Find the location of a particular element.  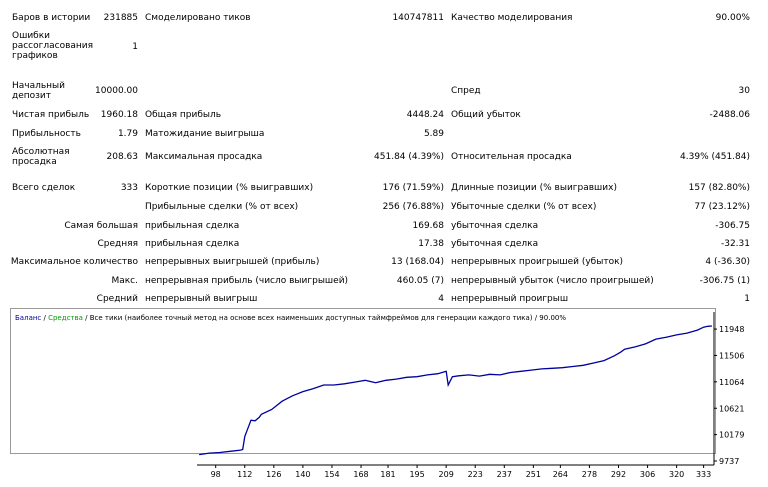

x-tick-label: 181 is located at coordinates (387, 474).